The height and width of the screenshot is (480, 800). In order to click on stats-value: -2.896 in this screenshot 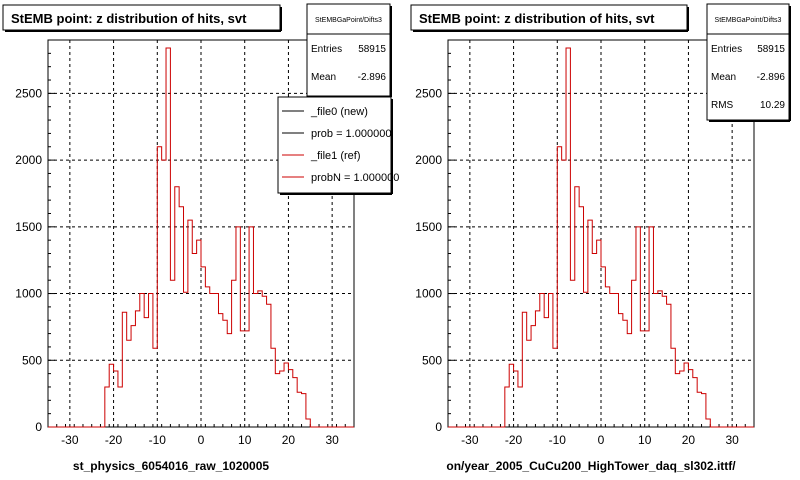, I will do `click(372, 77)`.